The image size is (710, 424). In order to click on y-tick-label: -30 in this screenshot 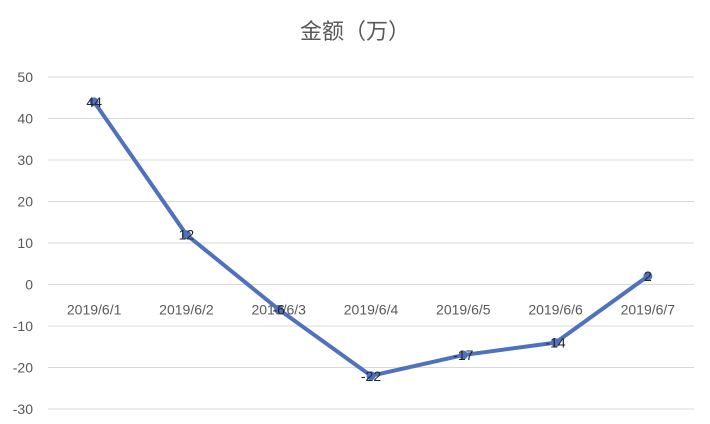, I will do `click(23, 409)`.